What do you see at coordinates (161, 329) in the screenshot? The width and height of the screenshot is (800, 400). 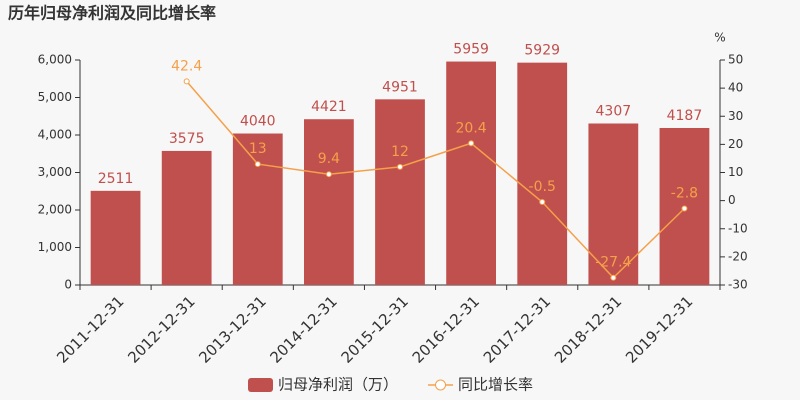 I see `x-tick-label: 2012-12-31` at bounding box center [161, 329].